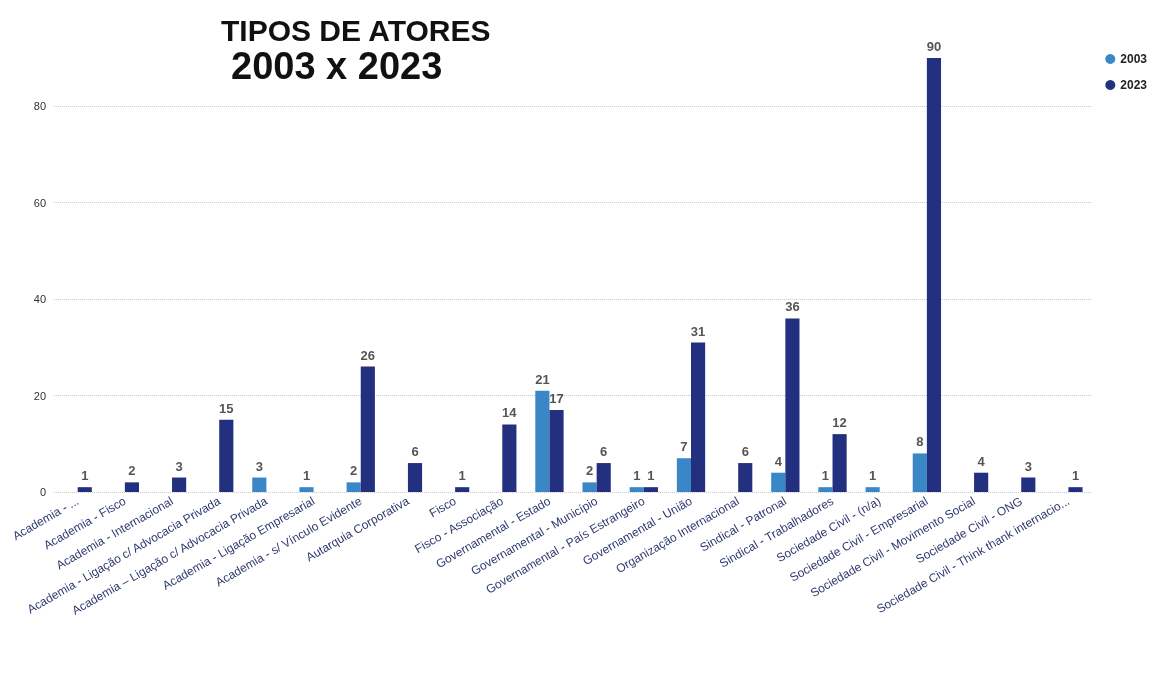 This screenshot has width=1160, height=680. What do you see at coordinates (40, 106) in the screenshot?
I see `y-tick-label: 80` at bounding box center [40, 106].